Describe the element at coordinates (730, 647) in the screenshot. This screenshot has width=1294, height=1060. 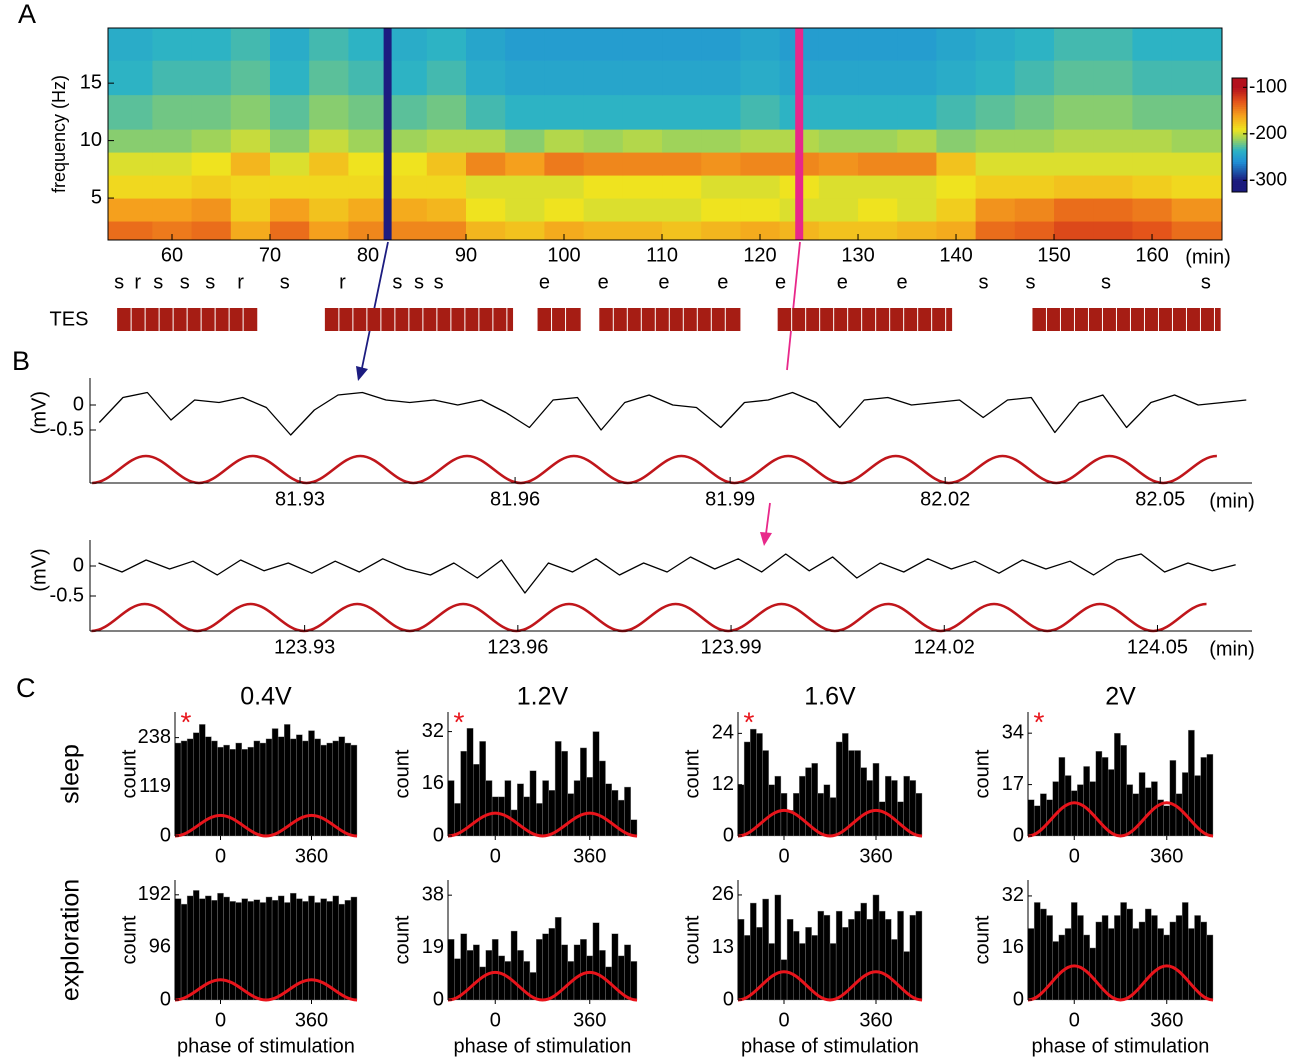
I see `x-tick-label: 123.99` at that location.